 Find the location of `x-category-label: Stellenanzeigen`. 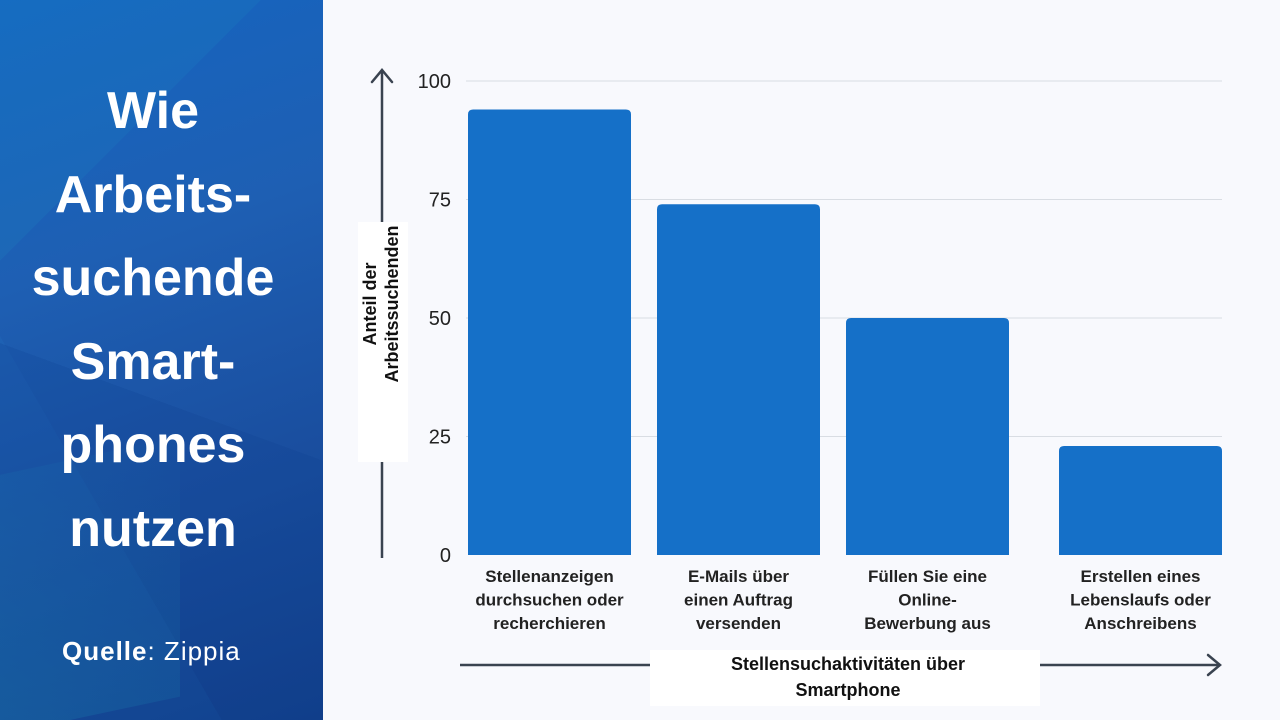

x-category-label: Stellenanzeigen is located at coordinates (549, 576).